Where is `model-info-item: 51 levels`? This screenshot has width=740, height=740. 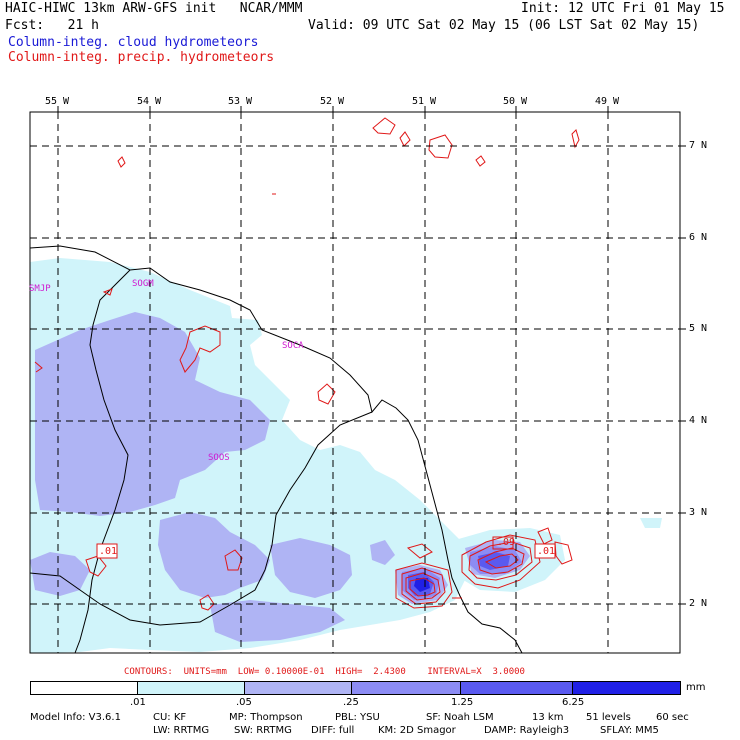 model-info-item: 51 levels is located at coordinates (608, 717).